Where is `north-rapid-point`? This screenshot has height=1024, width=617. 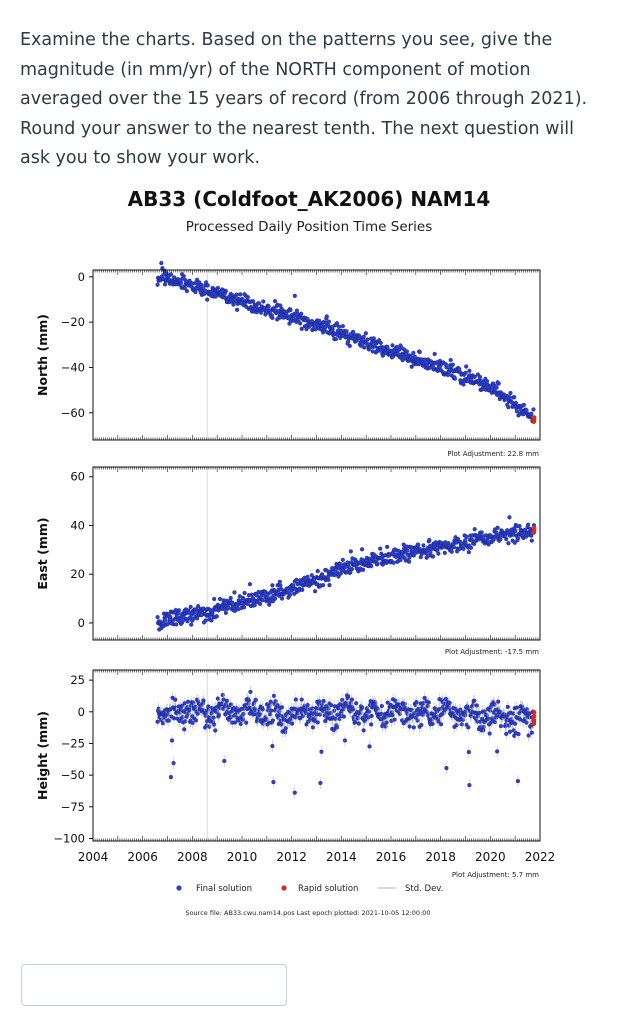 north-rapid-point is located at coordinates (534, 417).